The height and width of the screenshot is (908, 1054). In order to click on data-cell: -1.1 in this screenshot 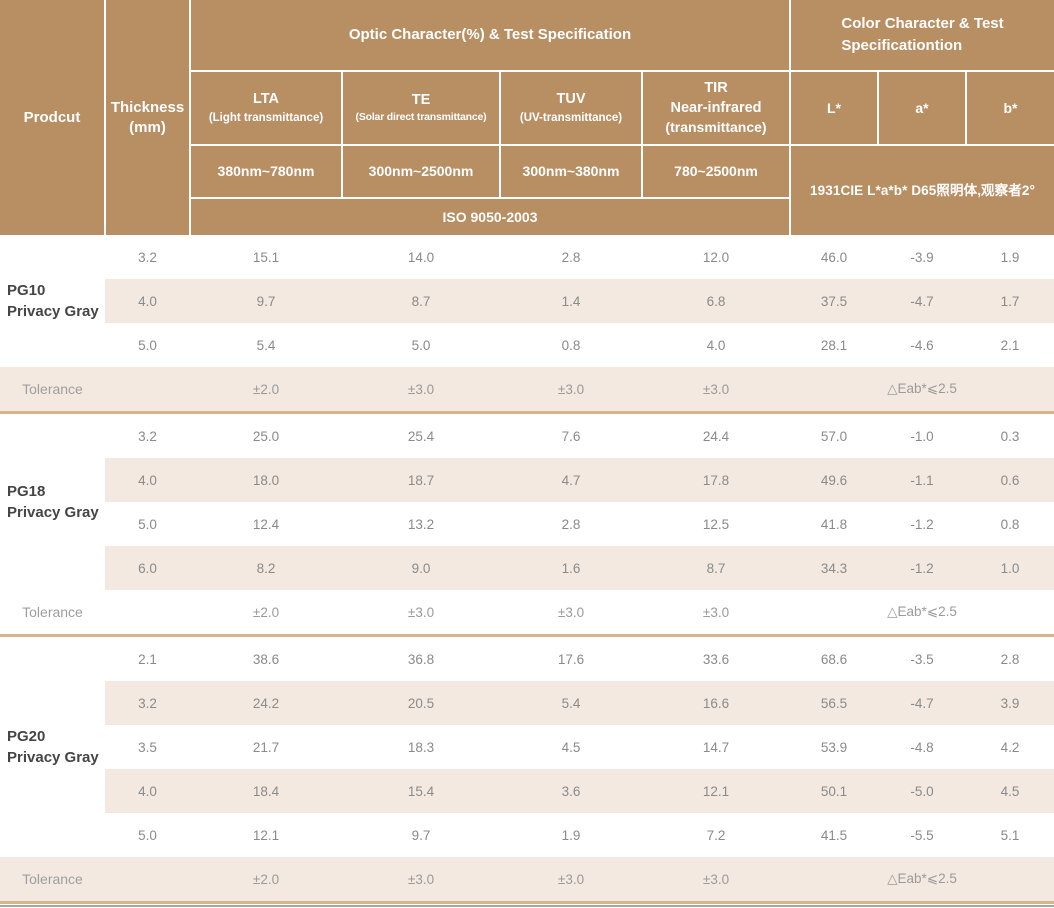, I will do `click(922, 480)`.